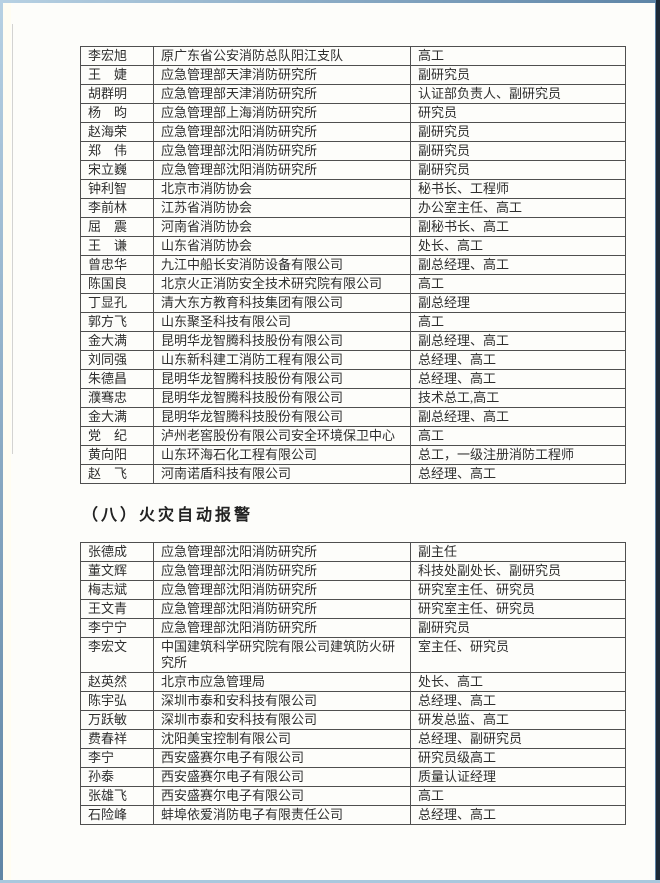  I want to click on title-cell: 办公室主任、高工, so click(518, 208).